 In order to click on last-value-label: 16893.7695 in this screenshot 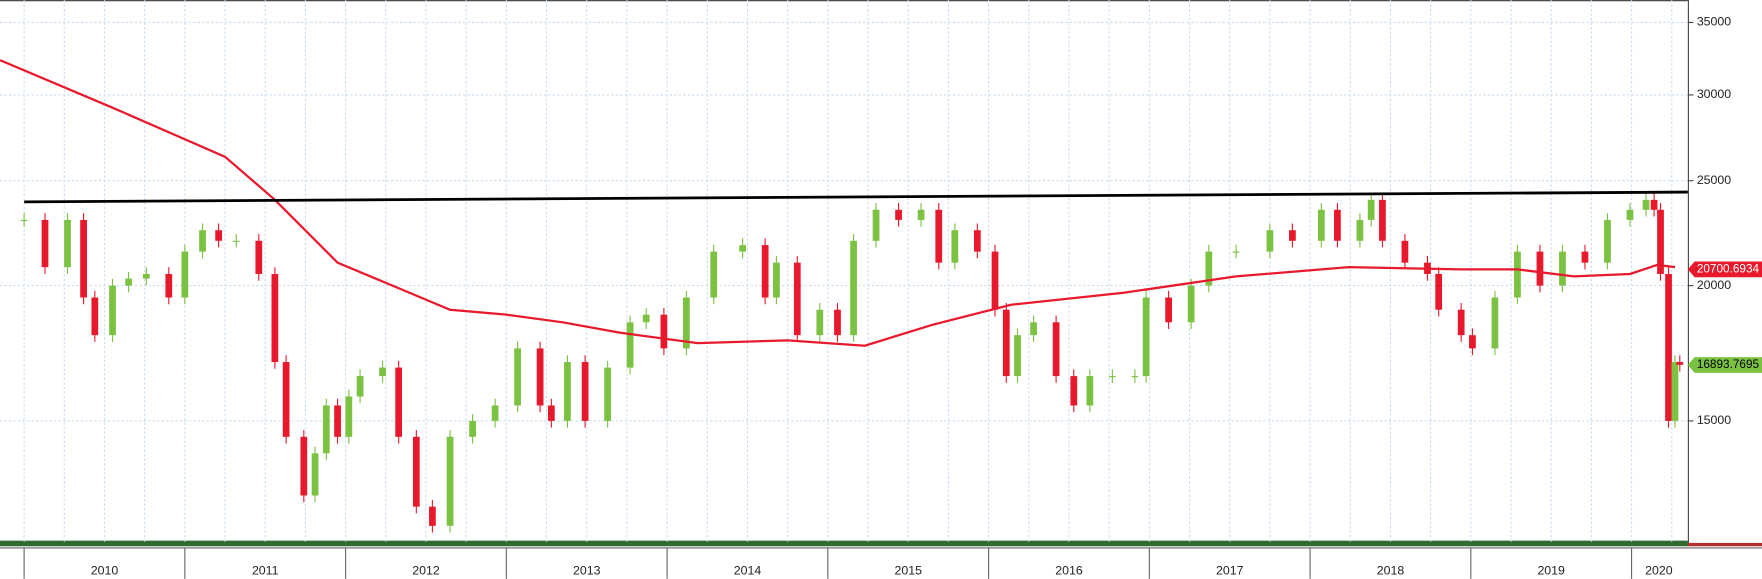, I will do `click(1728, 364)`.